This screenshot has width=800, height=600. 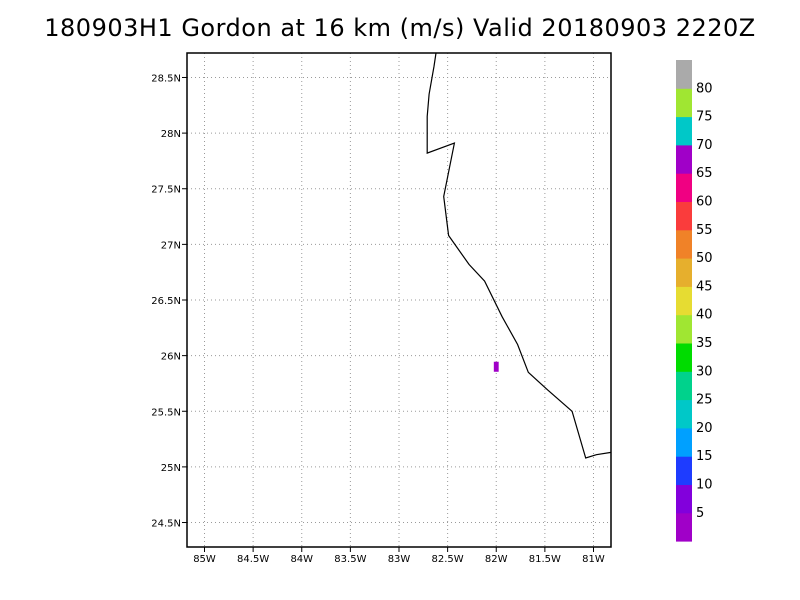 I want to click on colorbar-label: 50, so click(x=704, y=258).